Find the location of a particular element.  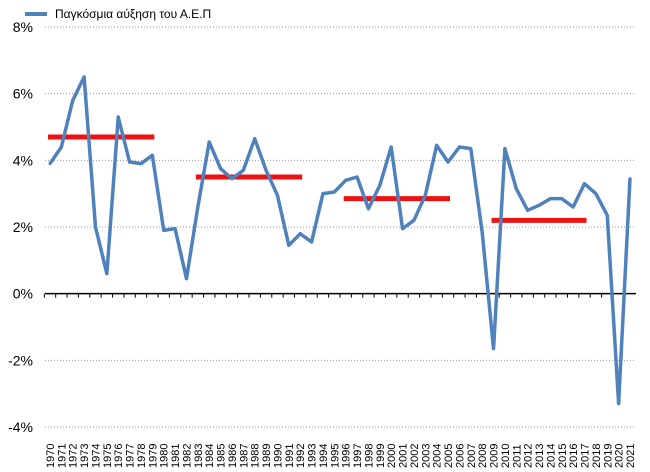

x-tick-label: 2011 is located at coordinates (517, 456).